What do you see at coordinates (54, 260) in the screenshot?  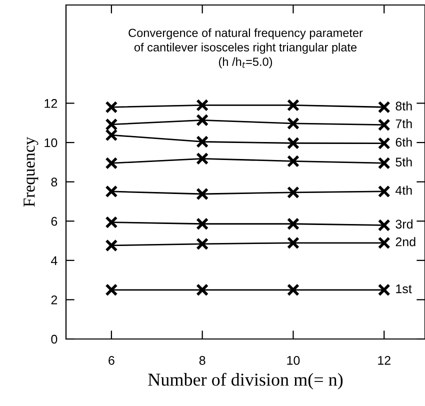 I see `y-tick-label: 4` at bounding box center [54, 260].